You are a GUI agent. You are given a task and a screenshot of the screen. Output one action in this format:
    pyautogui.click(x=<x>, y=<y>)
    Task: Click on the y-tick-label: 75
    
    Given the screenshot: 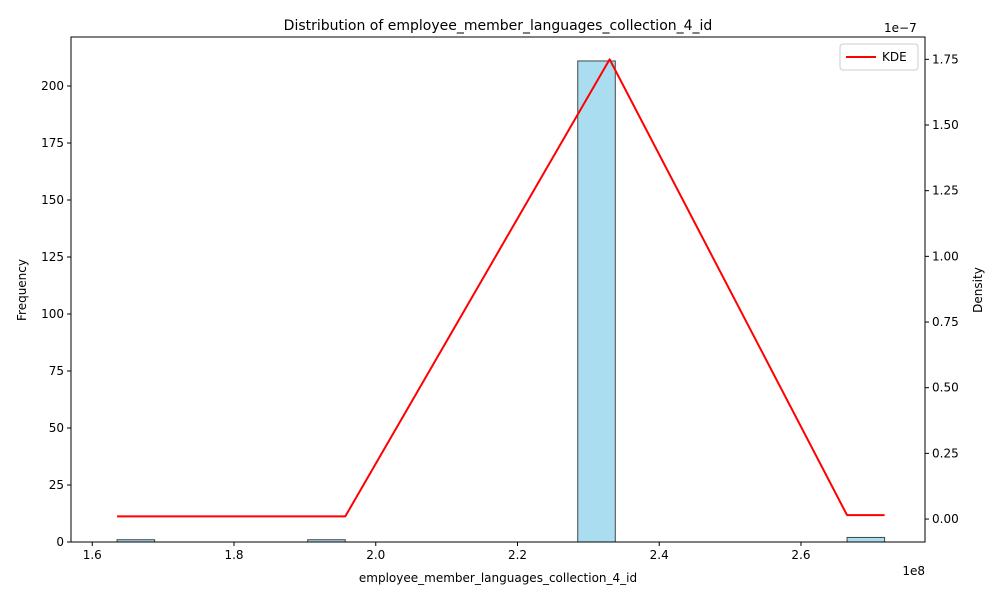 What is the action you would take?
    pyautogui.click(x=56, y=371)
    